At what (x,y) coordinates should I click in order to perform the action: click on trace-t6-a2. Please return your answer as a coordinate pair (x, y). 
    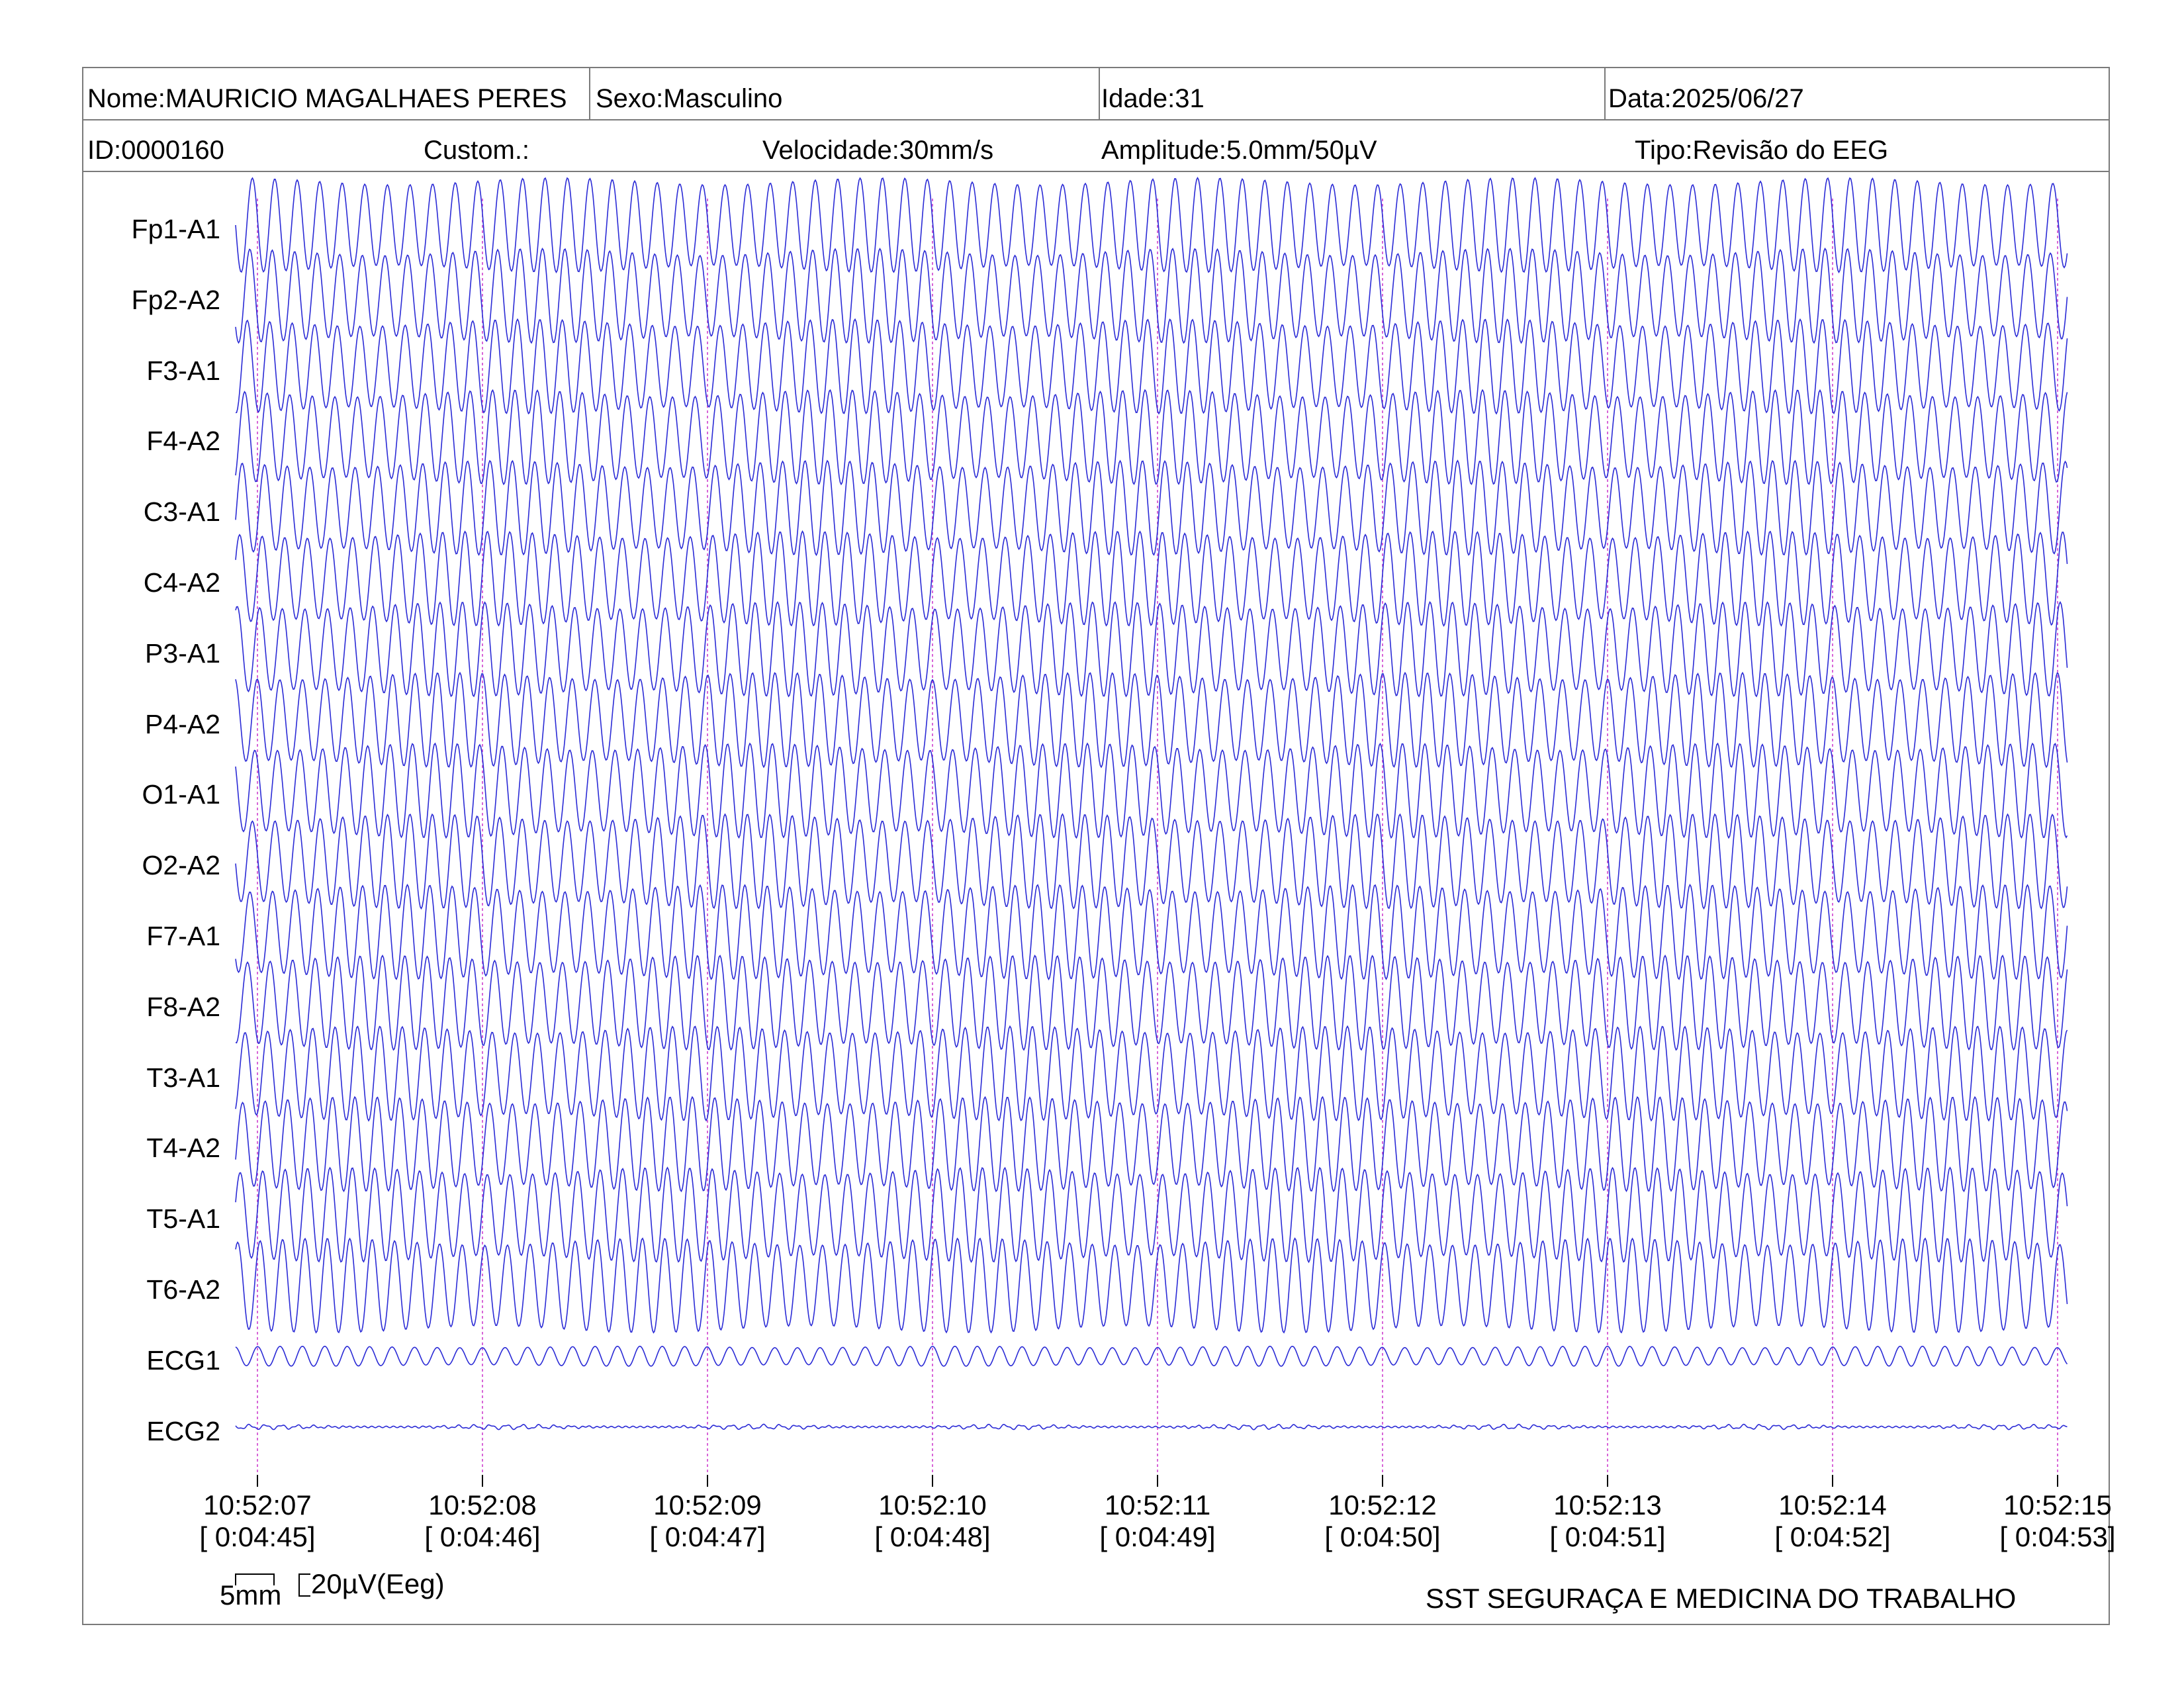
    Looking at the image, I should click on (1151, 1285).